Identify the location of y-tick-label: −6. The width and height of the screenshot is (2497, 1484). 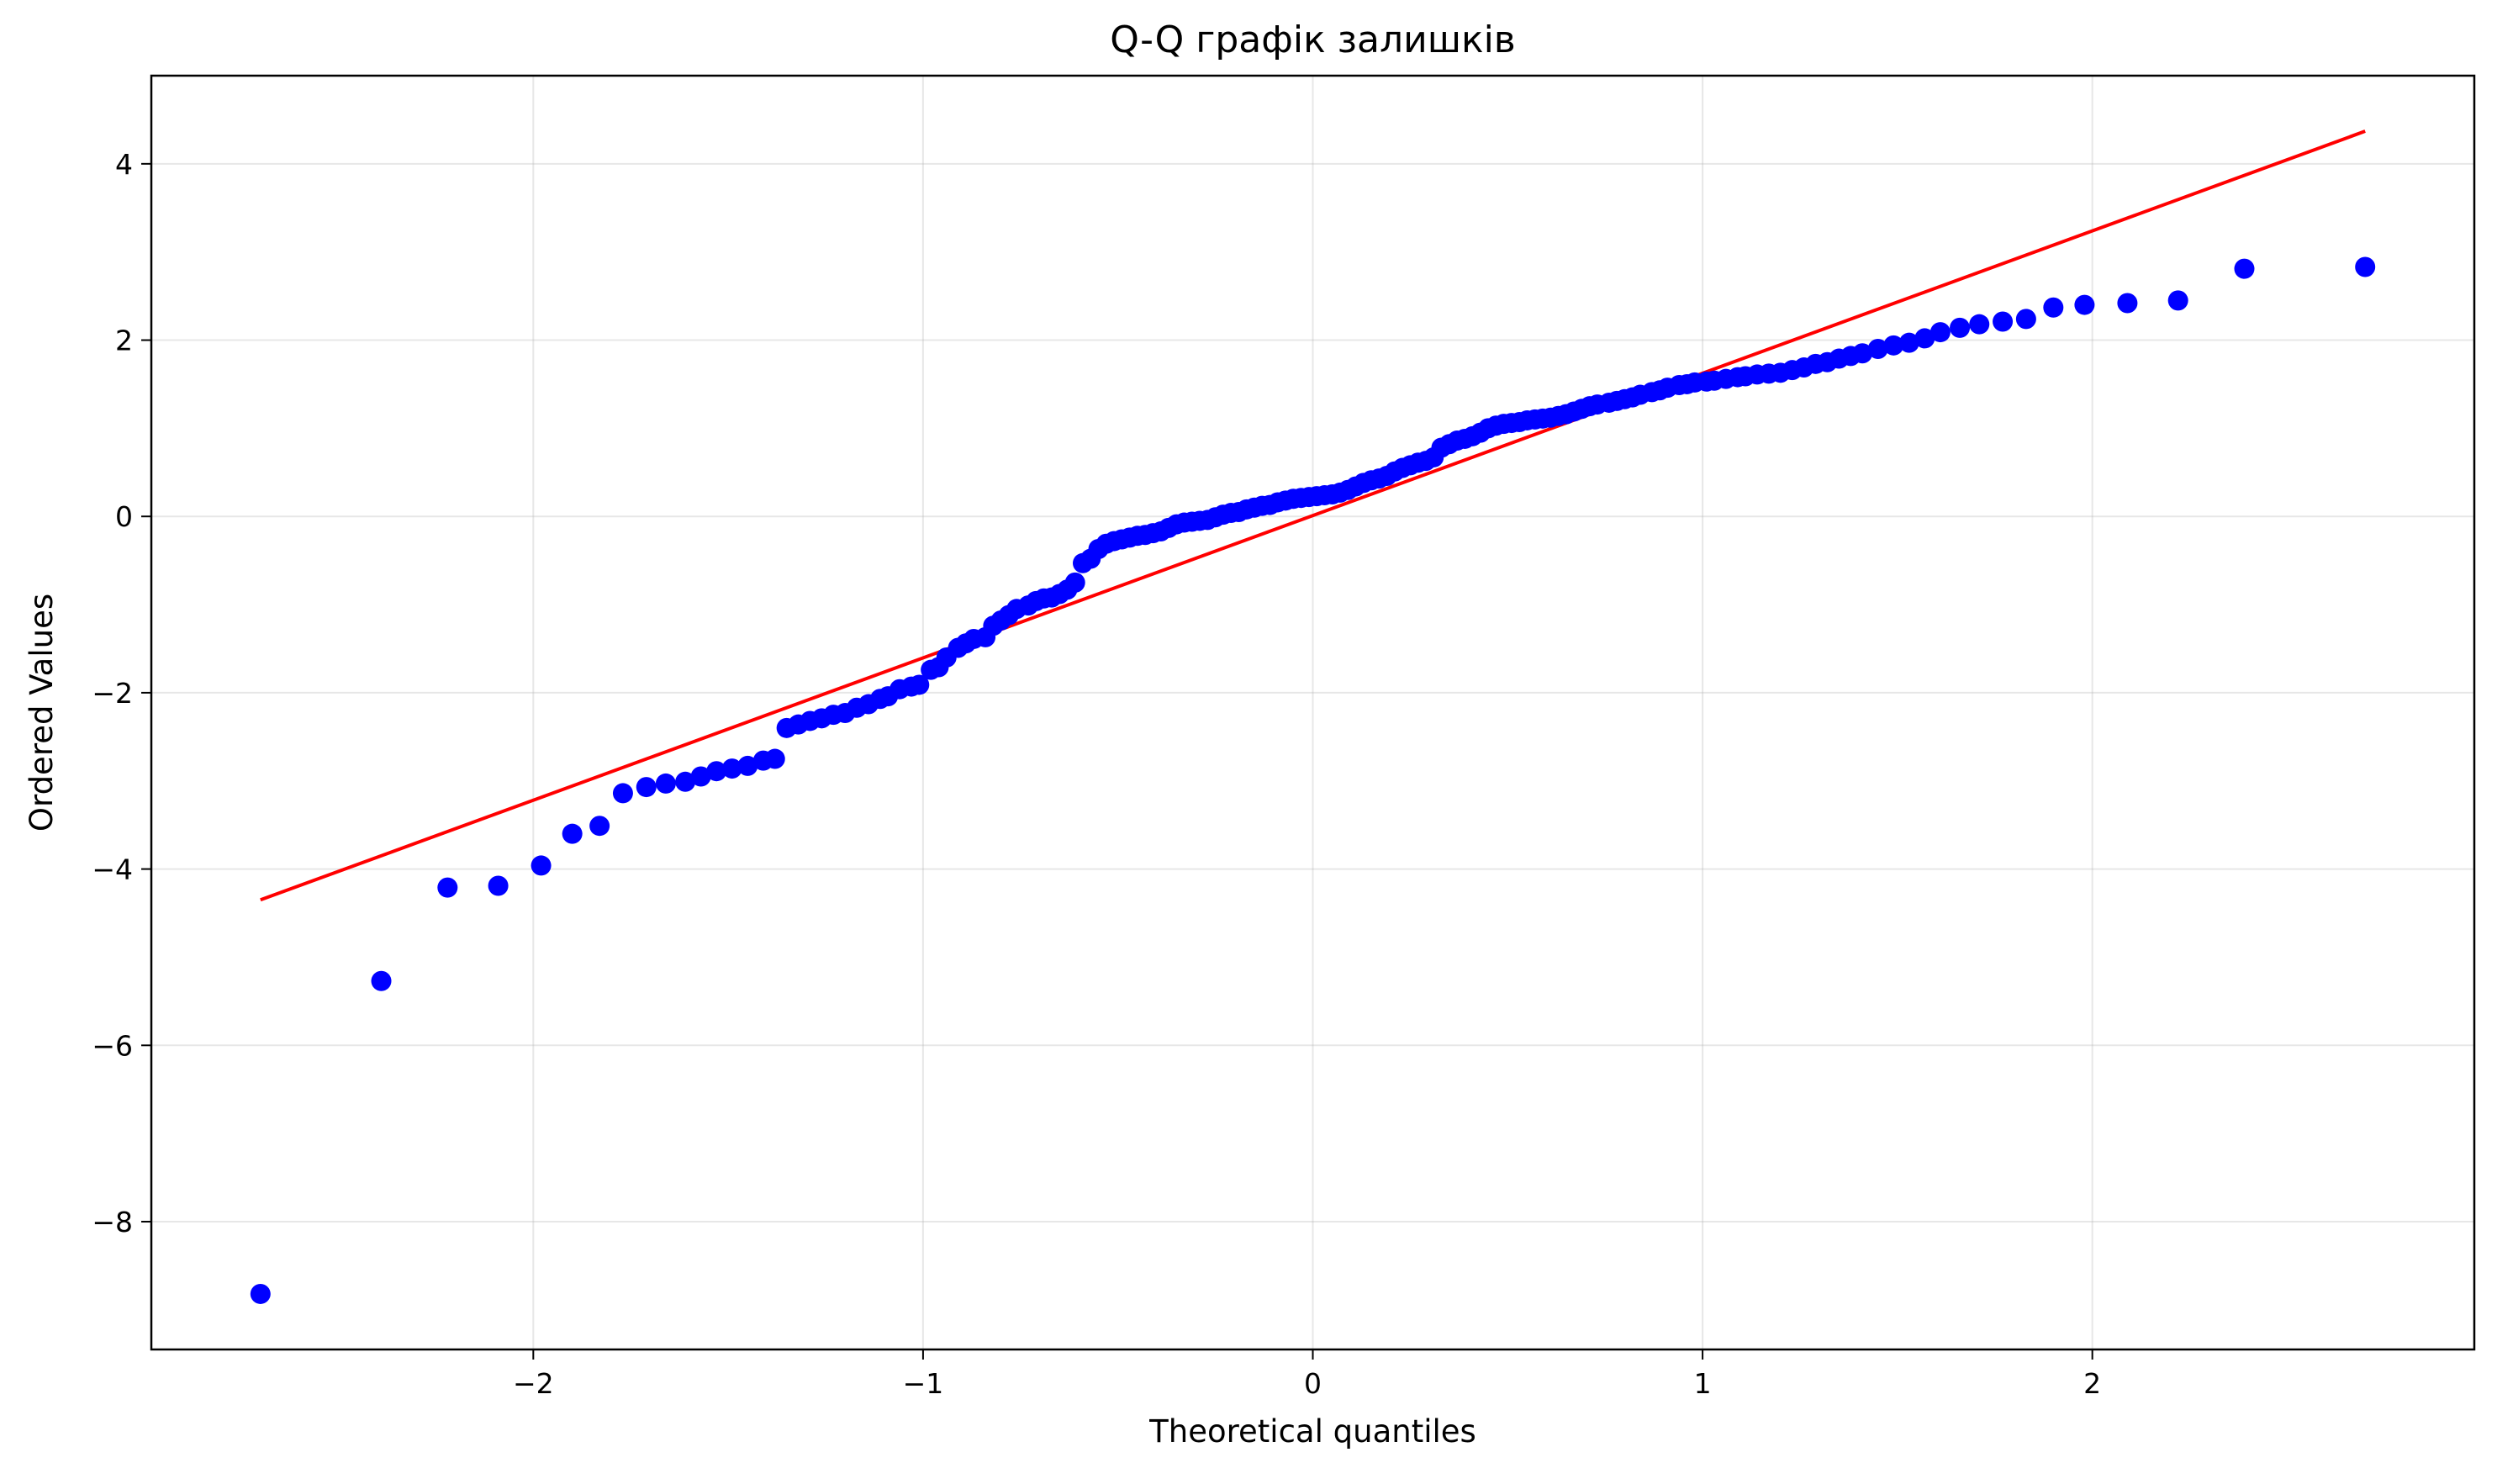
(112, 1045).